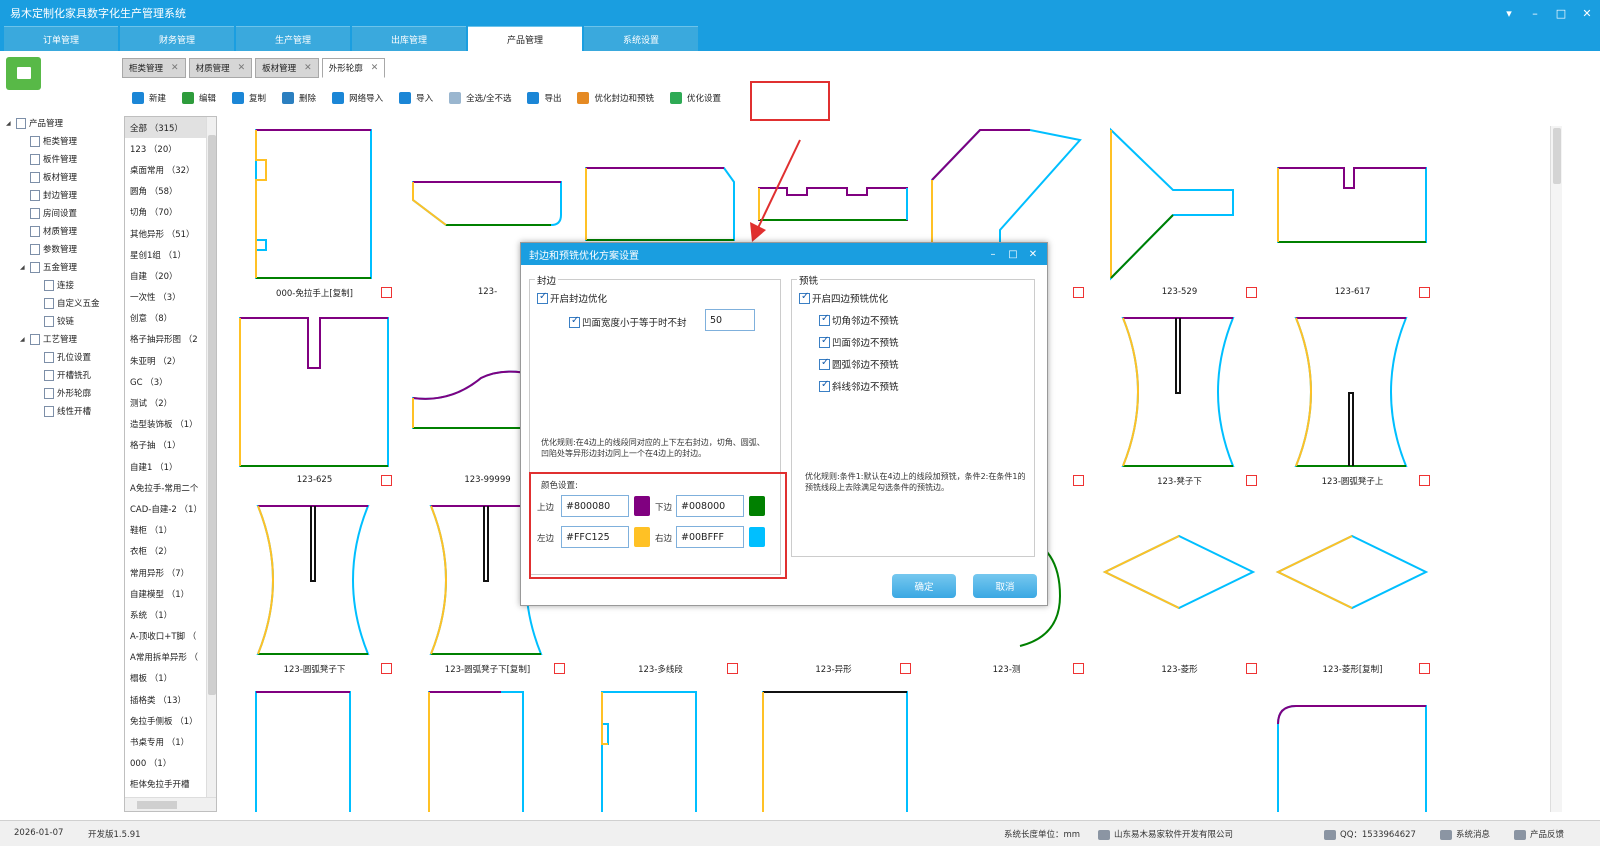  I want to click on category-item: 自建模型 （1）, so click(160, 594).